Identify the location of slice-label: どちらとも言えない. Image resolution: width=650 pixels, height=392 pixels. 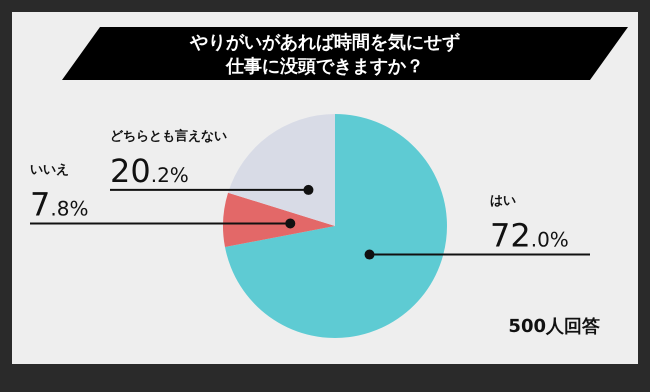
(168, 136).